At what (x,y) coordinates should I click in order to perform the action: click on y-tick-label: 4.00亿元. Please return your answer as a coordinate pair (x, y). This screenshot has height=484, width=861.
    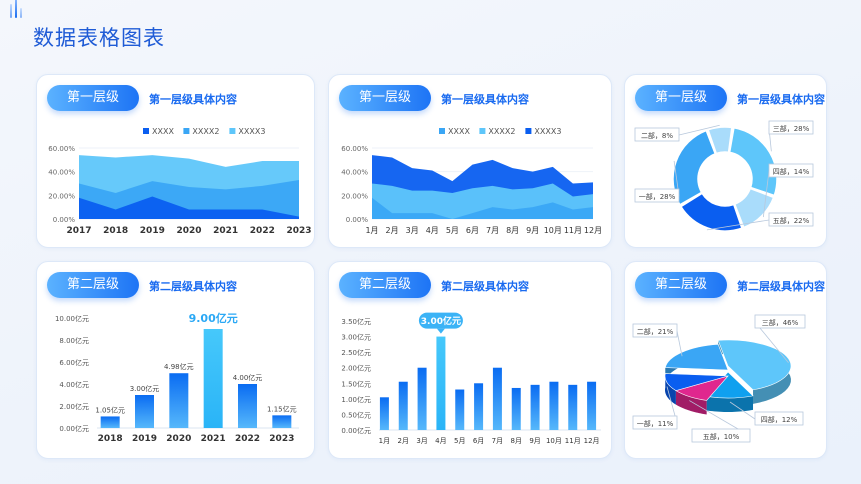
    Looking at the image, I should click on (74, 384).